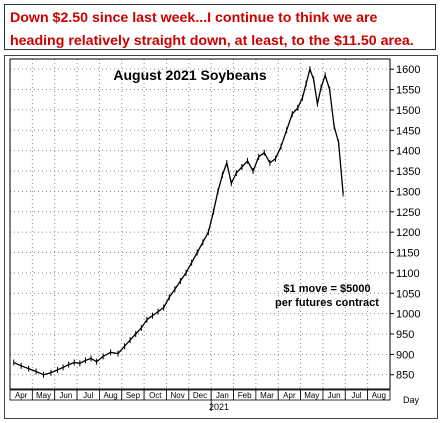  Describe the element at coordinates (405, 355) in the screenshot. I see `y-tick-label: 900` at that location.